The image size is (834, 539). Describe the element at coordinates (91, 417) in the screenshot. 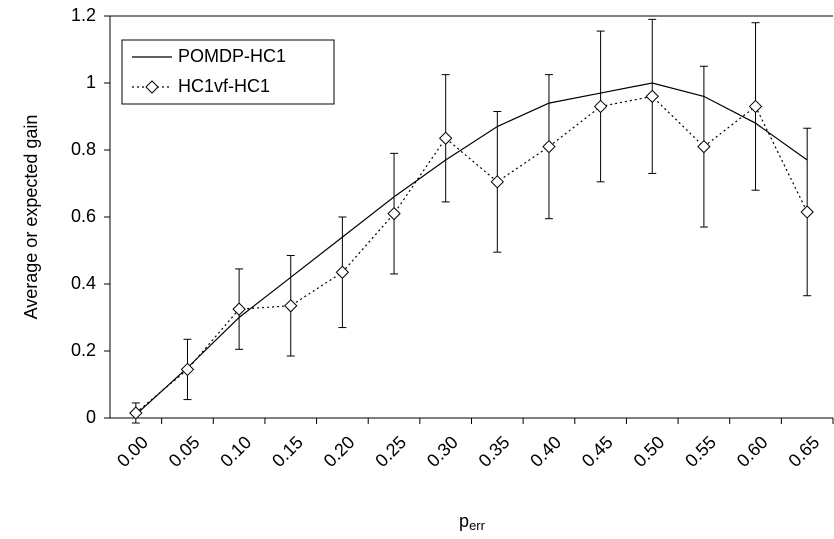

I see `y-tick-label: 0` at that location.